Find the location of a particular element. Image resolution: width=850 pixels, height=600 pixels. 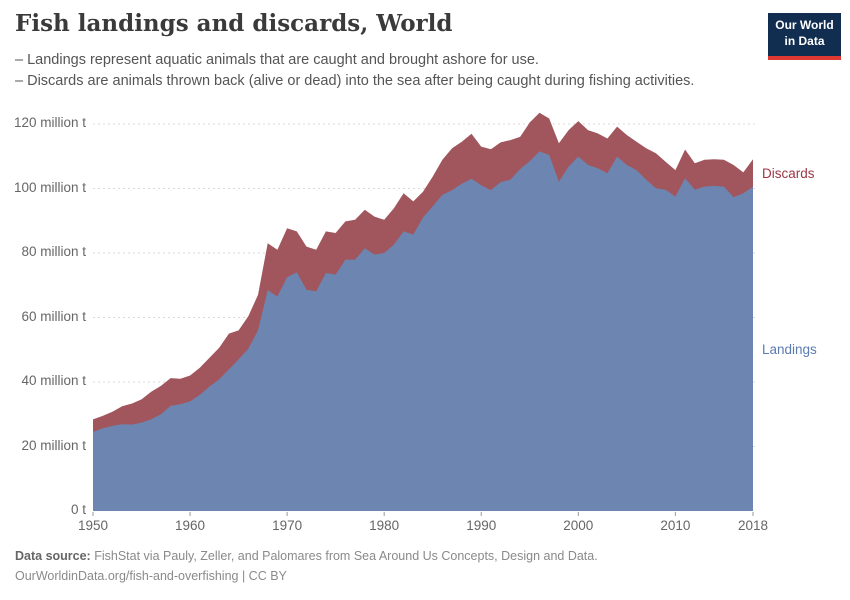

y-axis-tick-label: 0 t is located at coordinates (78, 509).